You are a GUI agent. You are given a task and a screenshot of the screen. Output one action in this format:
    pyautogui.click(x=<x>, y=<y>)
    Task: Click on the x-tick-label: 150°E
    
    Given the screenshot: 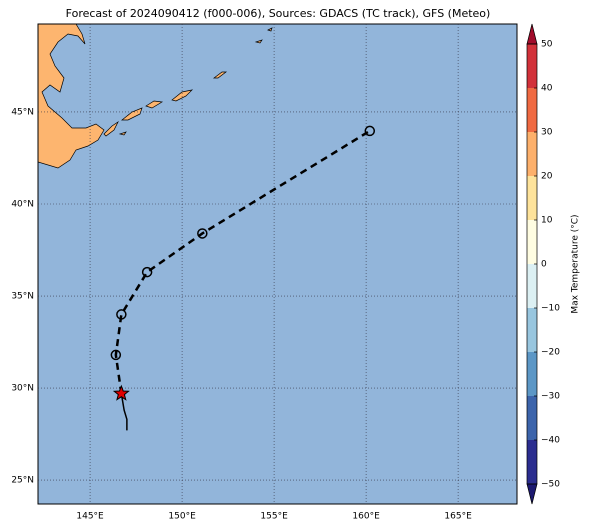 What is the action you would take?
    pyautogui.click(x=182, y=517)
    